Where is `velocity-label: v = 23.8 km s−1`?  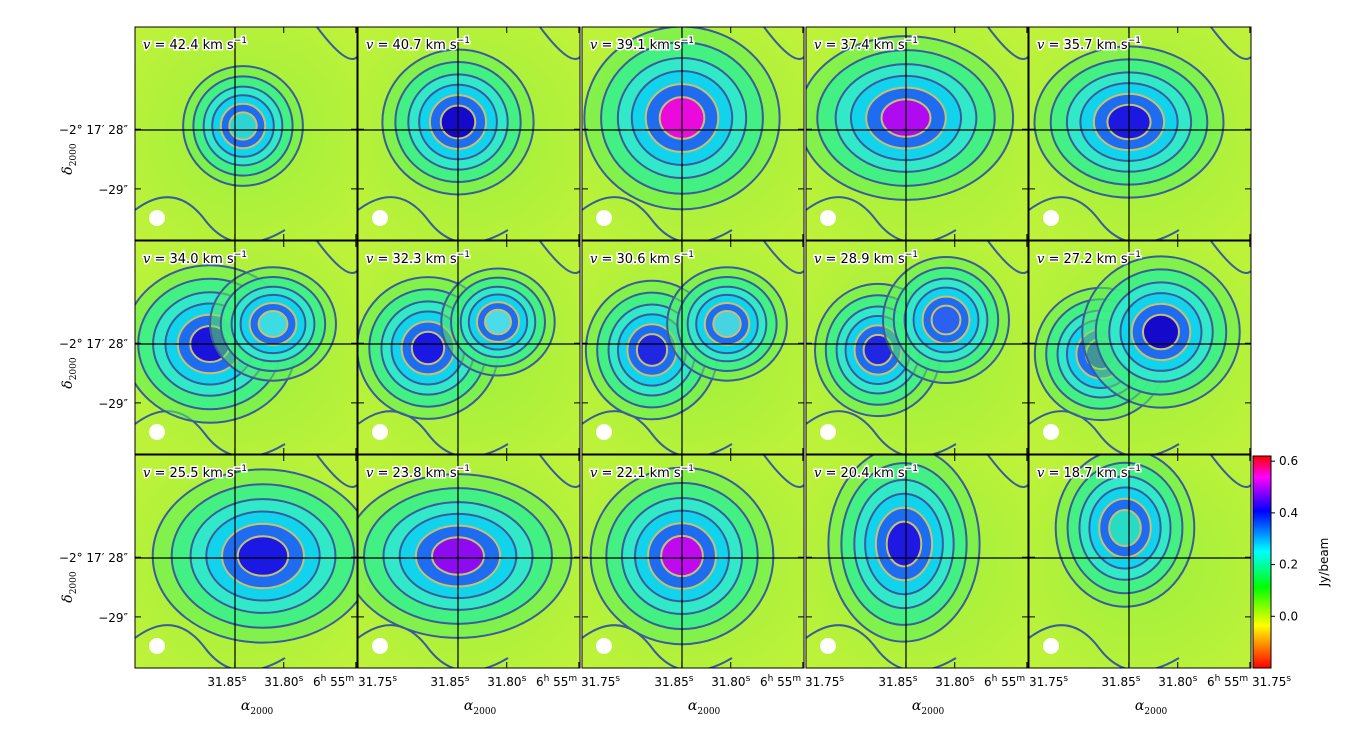
velocity-label: v = 23.8 km s−1 is located at coordinates (418, 472).